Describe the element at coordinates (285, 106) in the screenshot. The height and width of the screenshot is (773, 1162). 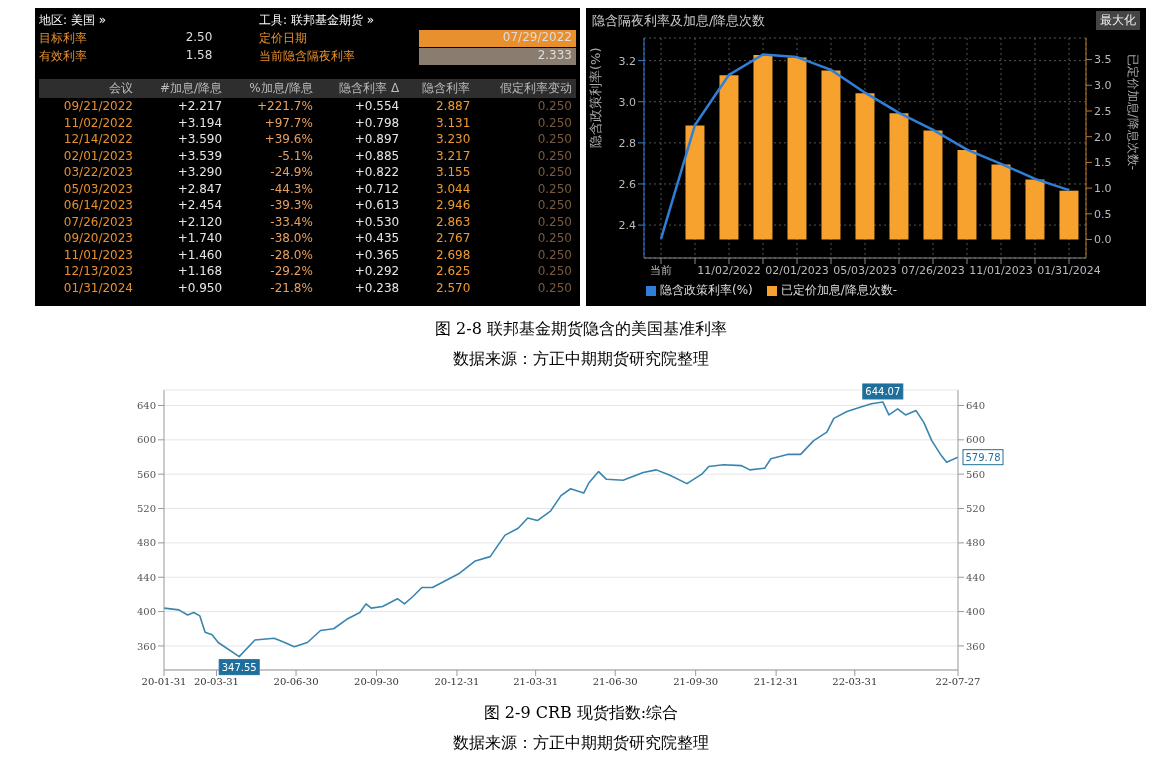
I see `data-label: +221.7%` at that location.